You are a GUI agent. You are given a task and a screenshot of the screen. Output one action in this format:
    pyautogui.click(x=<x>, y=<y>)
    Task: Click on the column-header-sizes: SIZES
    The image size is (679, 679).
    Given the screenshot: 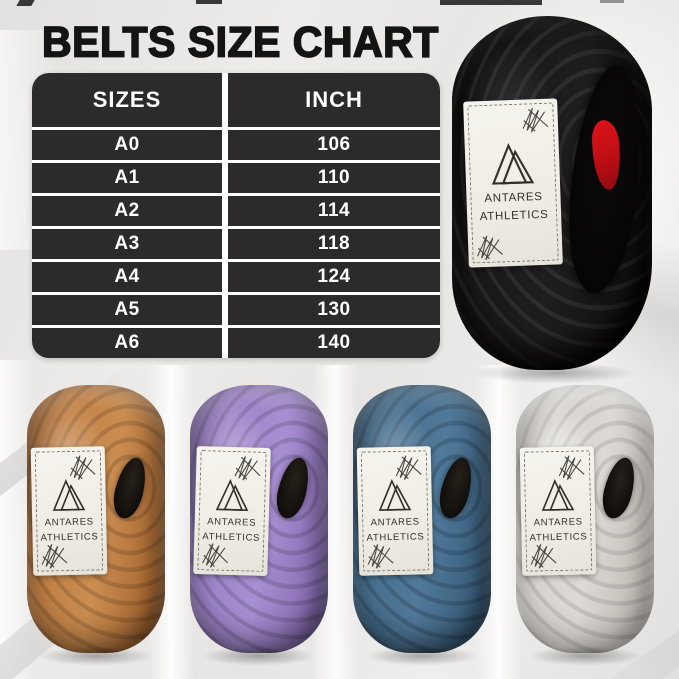 What is the action you would take?
    pyautogui.click(x=127, y=100)
    